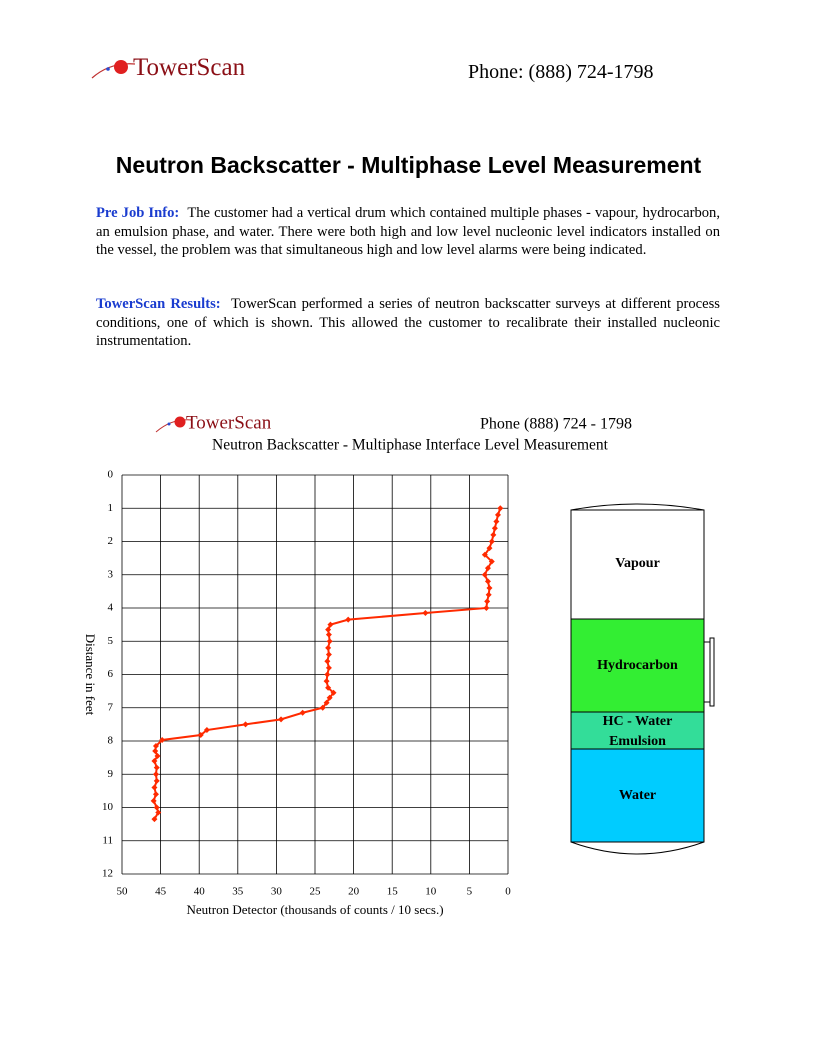  What do you see at coordinates (111, 774) in the screenshot?
I see `y-tick-label: 9` at bounding box center [111, 774].